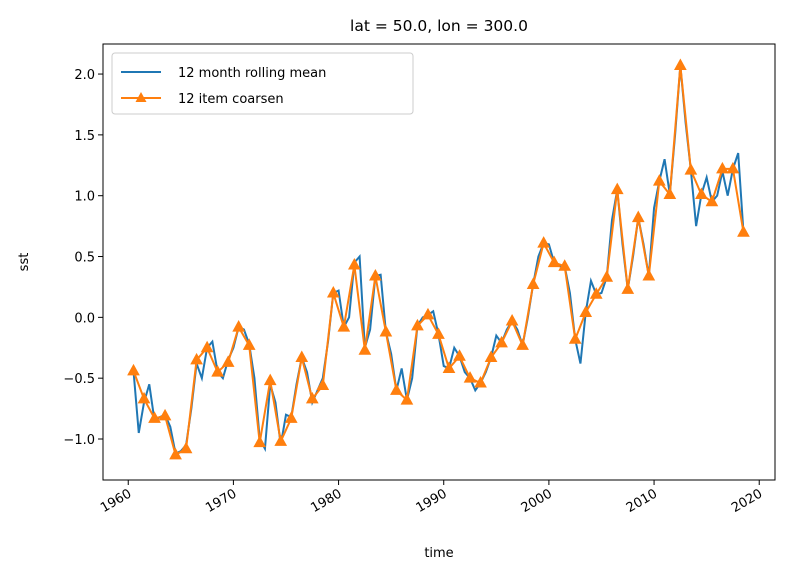 This screenshot has height=577, width=787. Describe the element at coordinates (262, 83) in the screenshot. I see `legend-box` at that location.